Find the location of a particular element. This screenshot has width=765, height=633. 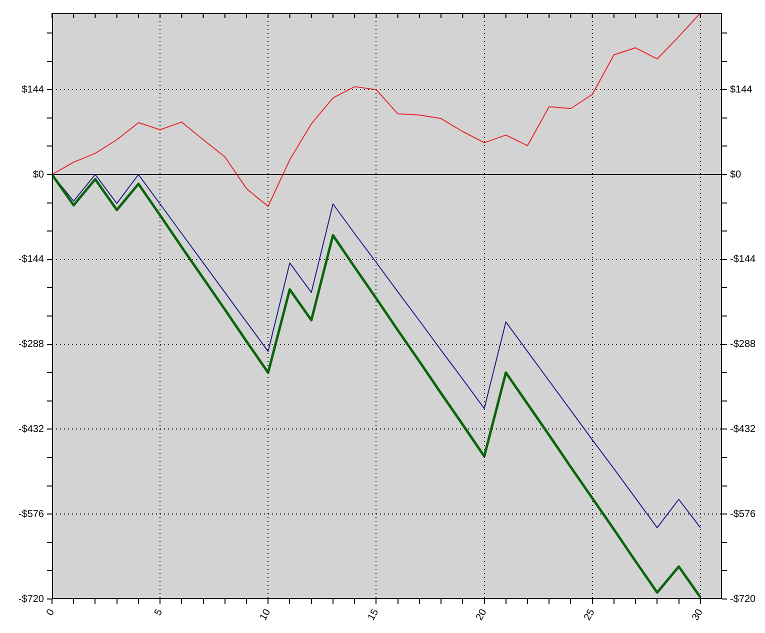

x-tick-label: 30 is located at coordinates (698, 614).